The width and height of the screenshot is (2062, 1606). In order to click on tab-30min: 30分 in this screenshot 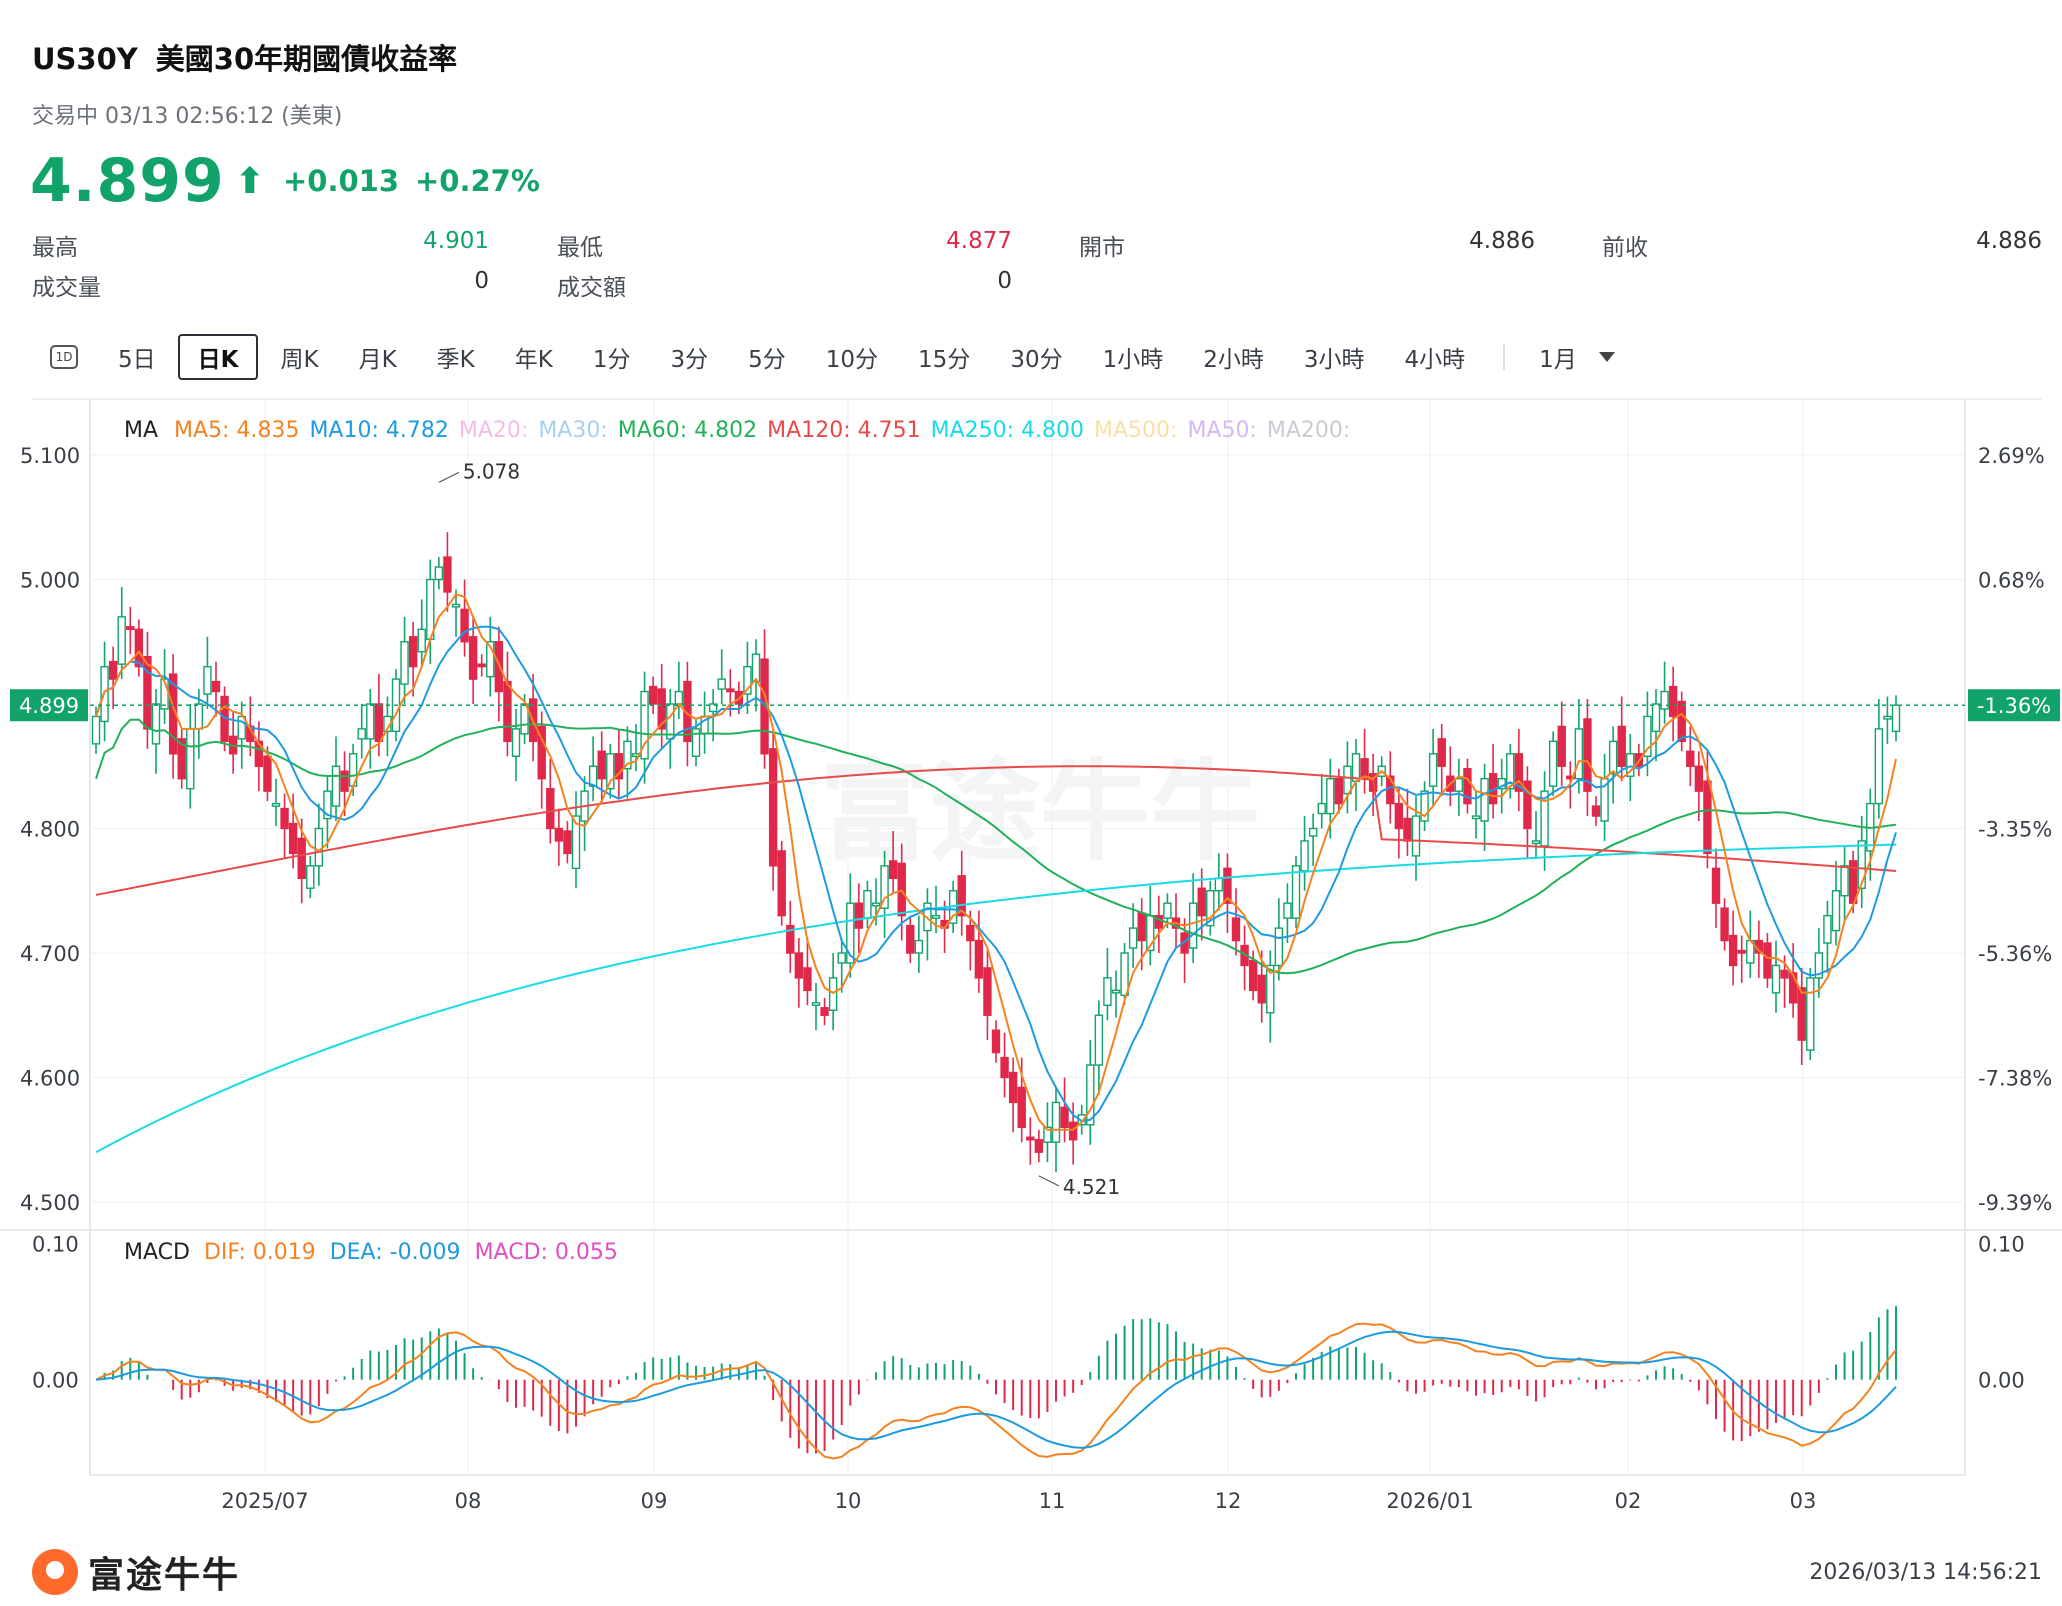, I will do `click(1036, 360)`.